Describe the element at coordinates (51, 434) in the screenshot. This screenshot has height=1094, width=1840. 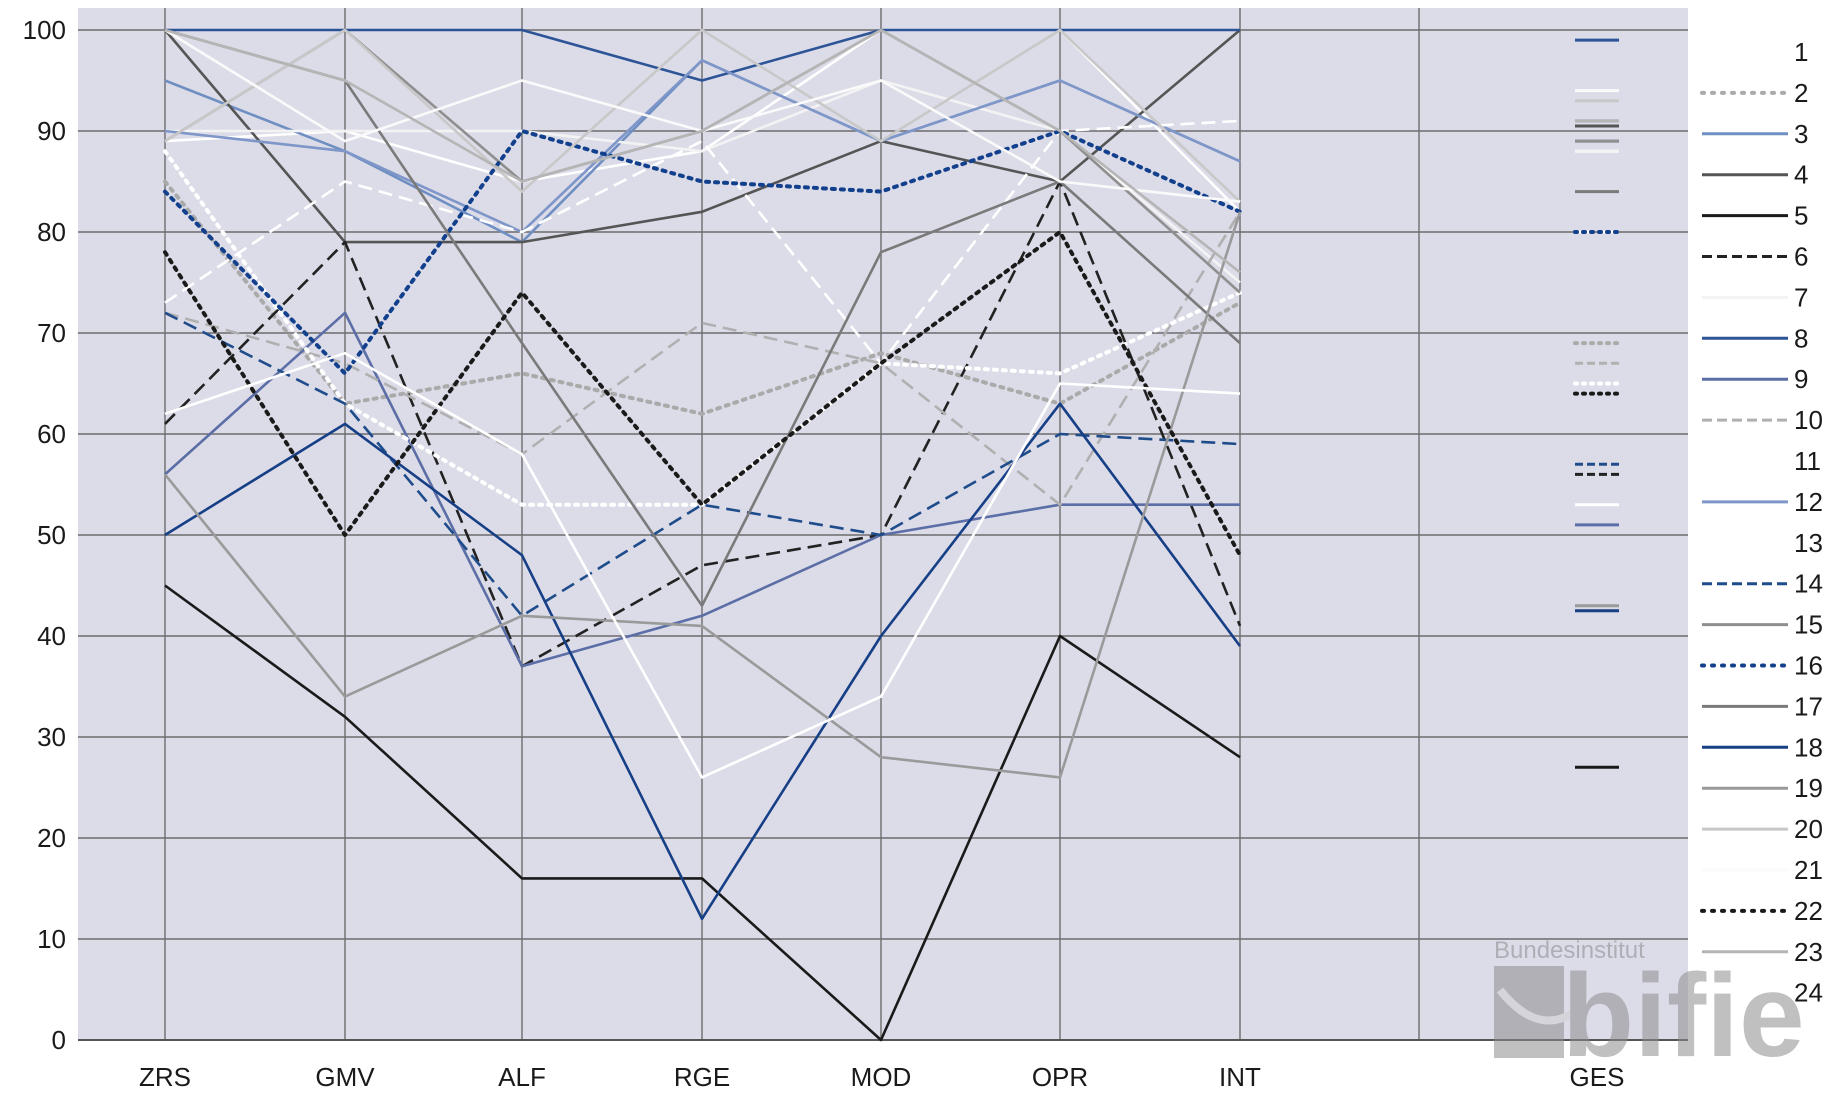
I see `y-tick-label: 60` at that location.